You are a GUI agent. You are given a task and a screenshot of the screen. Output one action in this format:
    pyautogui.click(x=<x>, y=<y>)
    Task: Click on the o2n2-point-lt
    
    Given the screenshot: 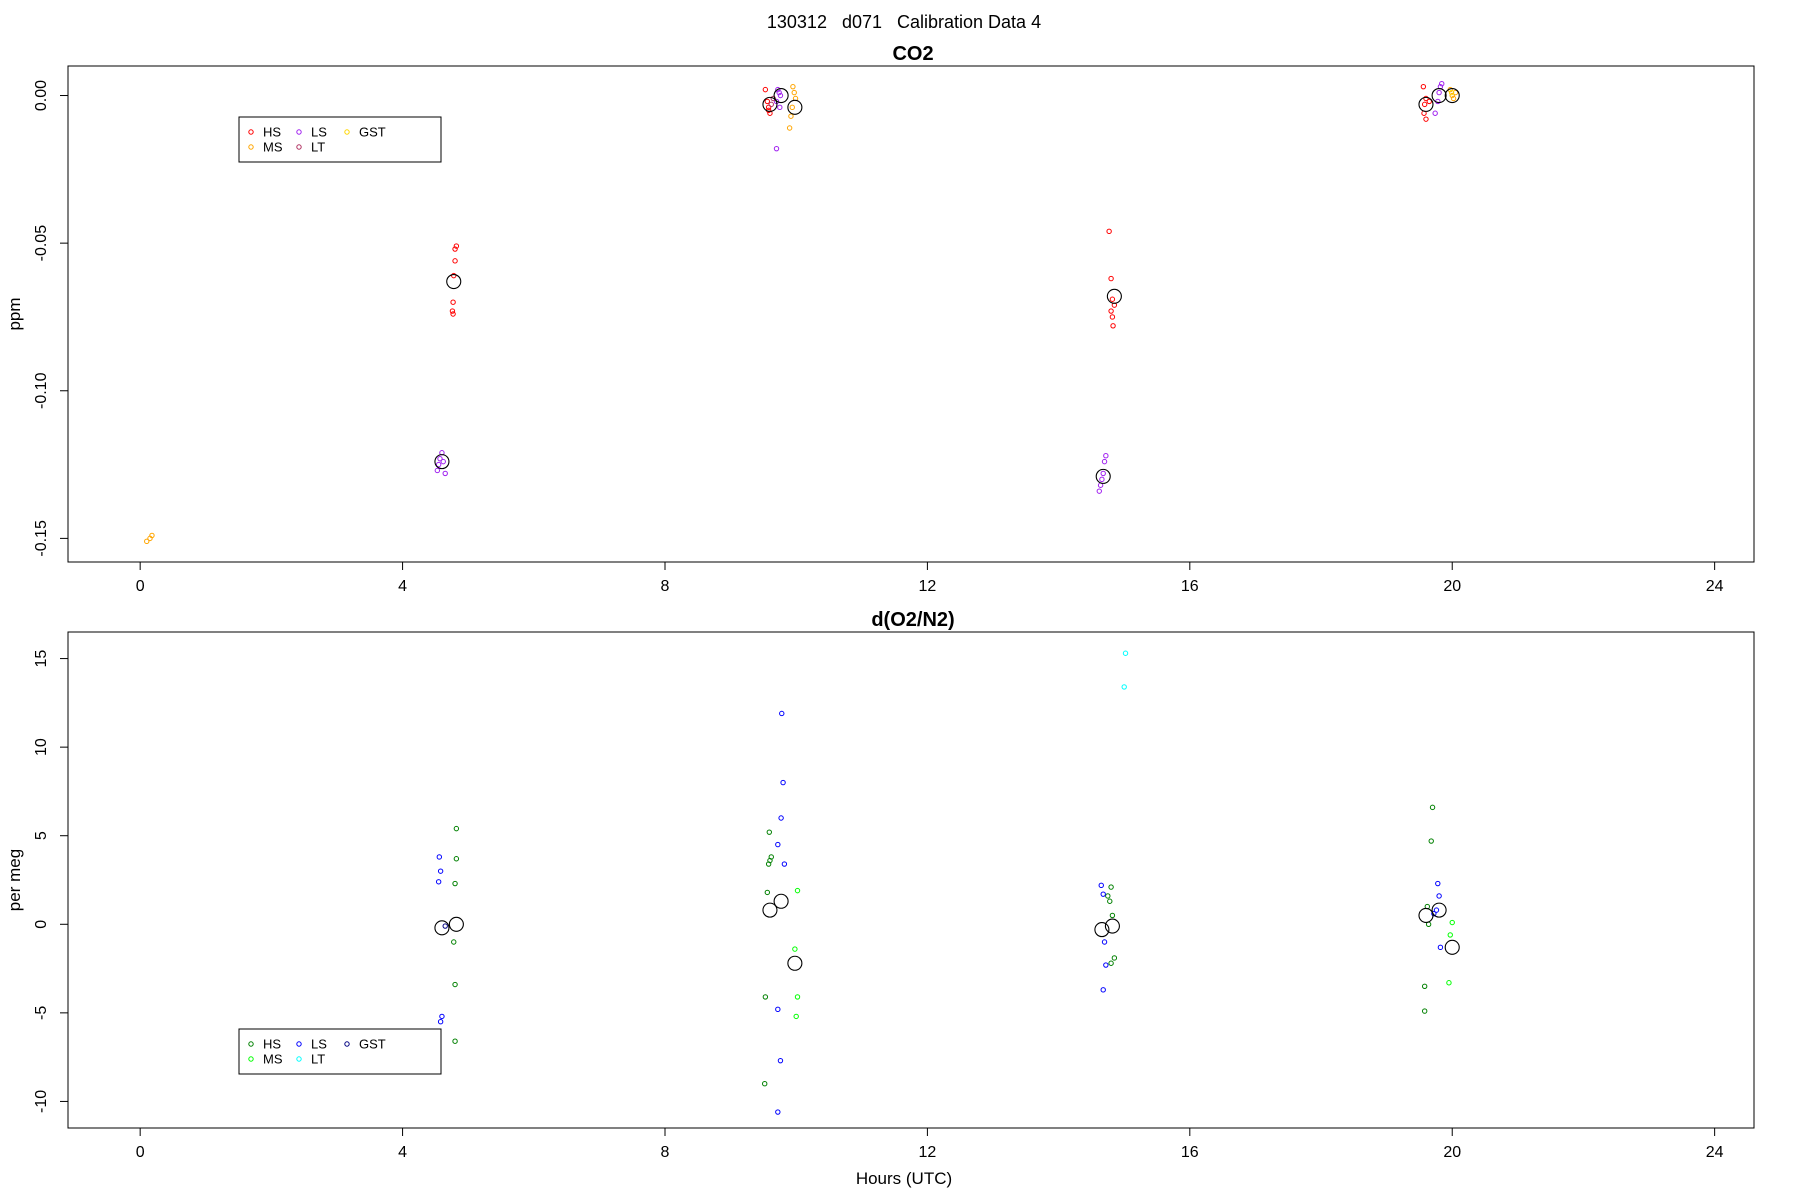 What is the action you would take?
    pyautogui.click(x=1125, y=653)
    